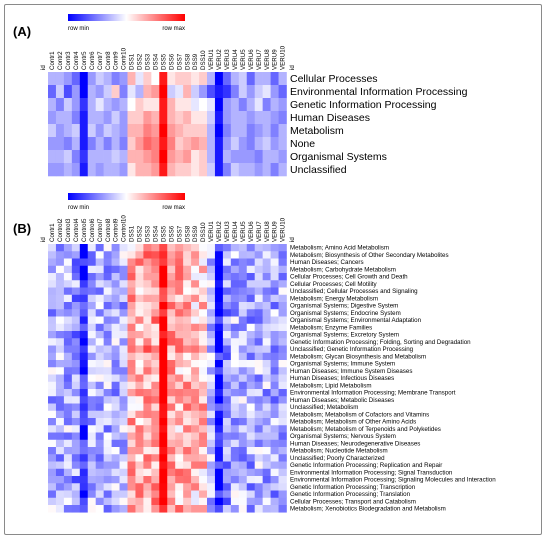  Describe the element at coordinates (345, 313) in the screenshot. I see `row-label: Organismal Systems; Endocrine System` at that location.